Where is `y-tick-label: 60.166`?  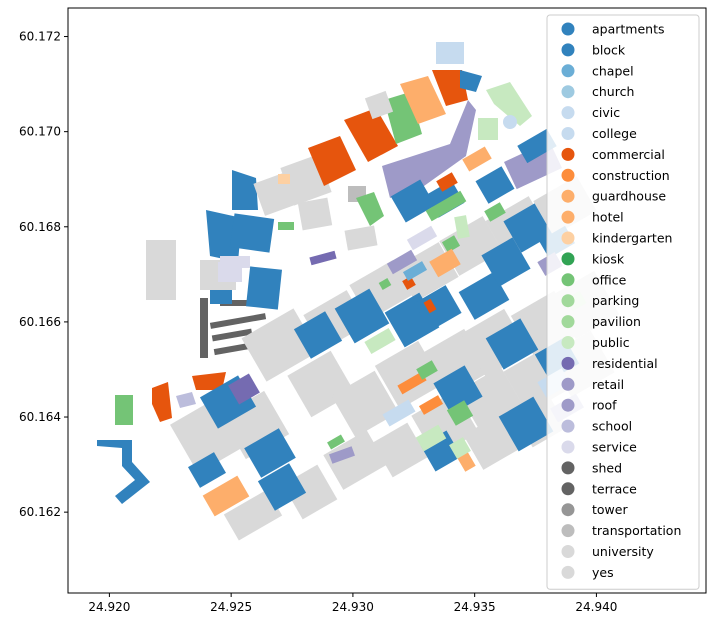
y-tick-label: 60.166 is located at coordinates (40, 322).